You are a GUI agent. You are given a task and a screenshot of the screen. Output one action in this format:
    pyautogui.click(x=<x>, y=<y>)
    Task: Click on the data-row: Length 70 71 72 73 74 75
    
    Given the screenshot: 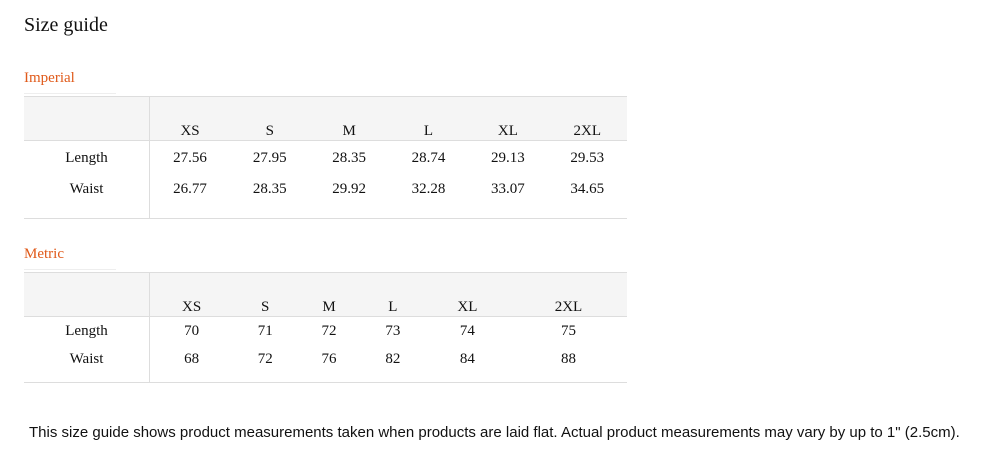 What is the action you would take?
    pyautogui.click(x=325, y=331)
    